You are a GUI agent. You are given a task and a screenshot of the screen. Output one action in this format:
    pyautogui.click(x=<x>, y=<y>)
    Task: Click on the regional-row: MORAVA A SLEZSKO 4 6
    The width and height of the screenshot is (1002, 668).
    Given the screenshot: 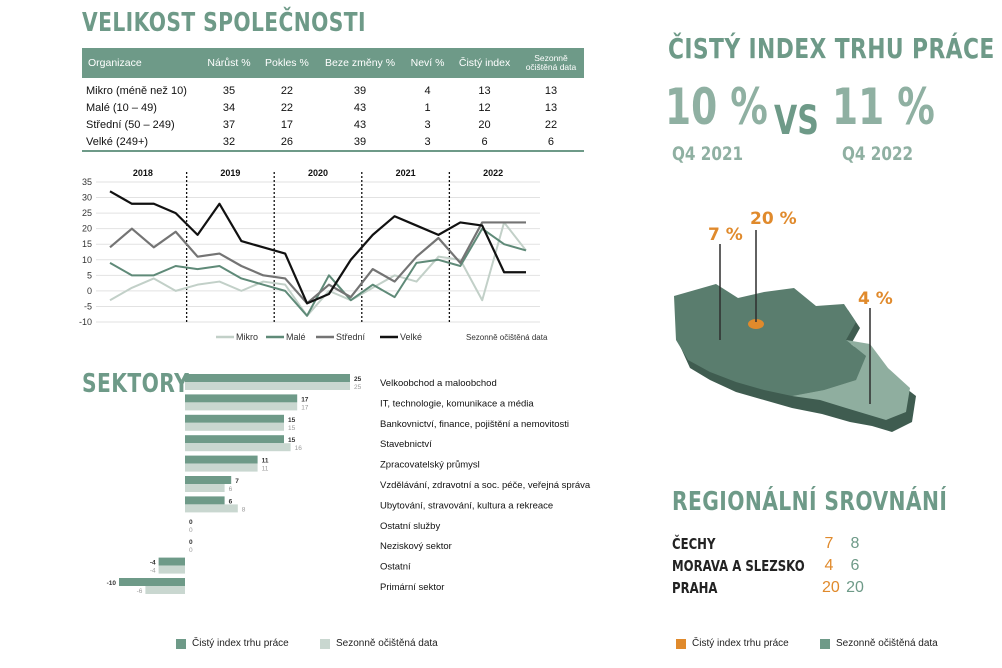 What is the action you would take?
    pyautogui.click(x=772, y=567)
    